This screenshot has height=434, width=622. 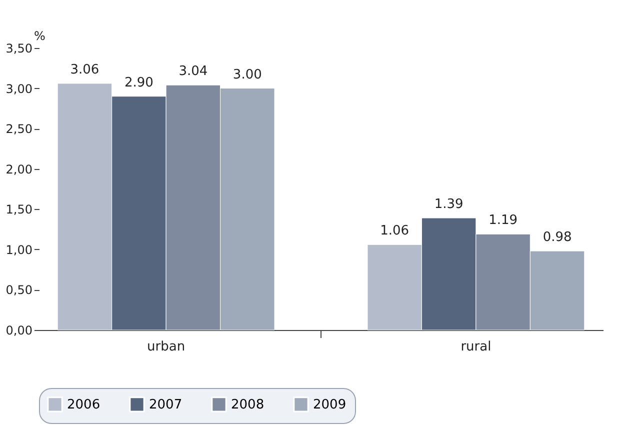 What do you see at coordinates (83, 404) in the screenshot?
I see `legend-label: 2006` at bounding box center [83, 404].